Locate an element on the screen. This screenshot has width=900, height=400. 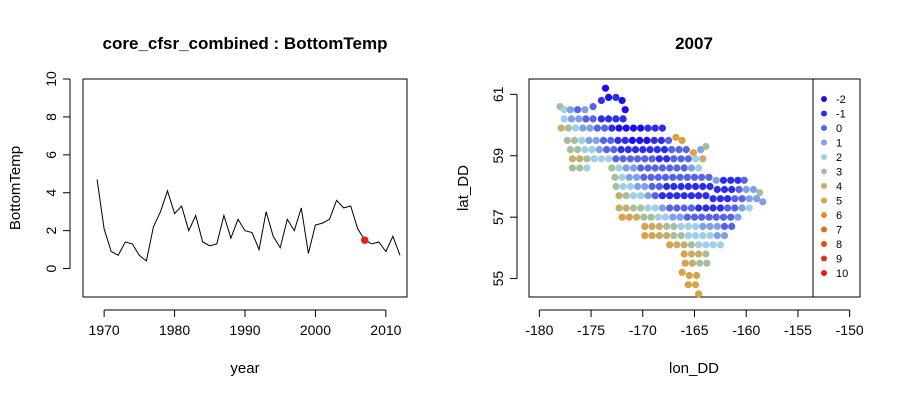
legend-label: -2 is located at coordinates (841, 100).